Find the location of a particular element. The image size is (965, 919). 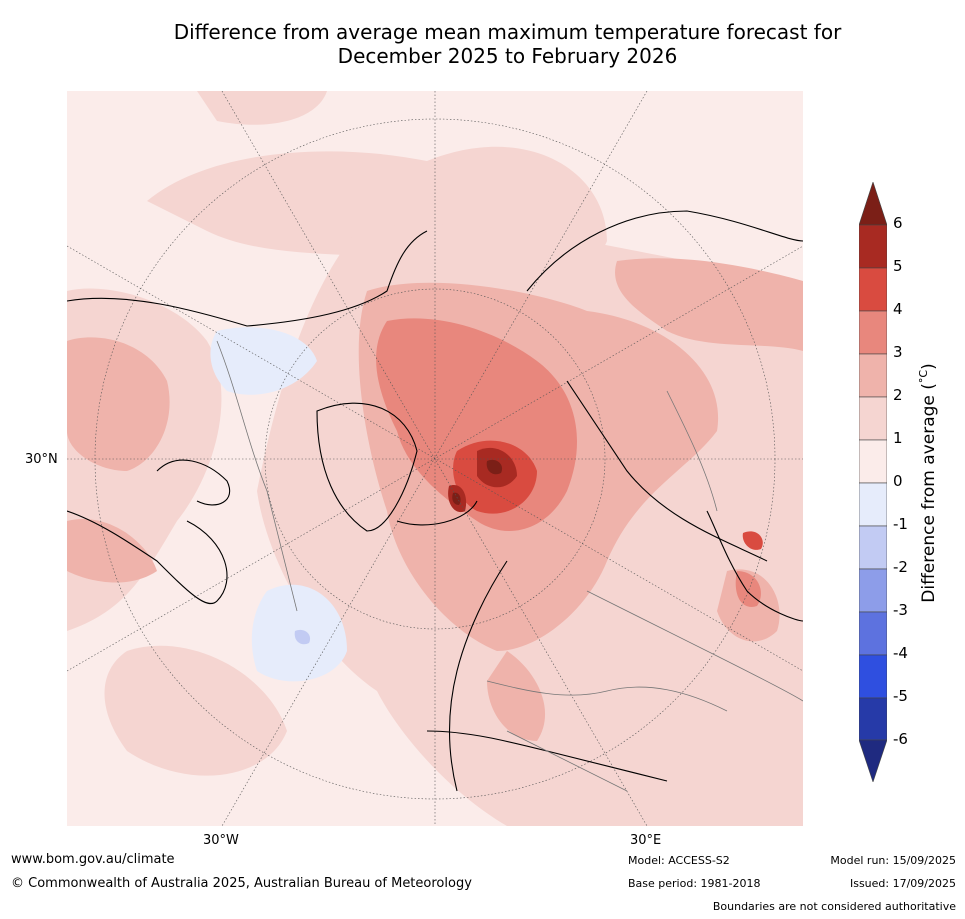

colorbar-band-m3-m2 is located at coordinates (873, 590).